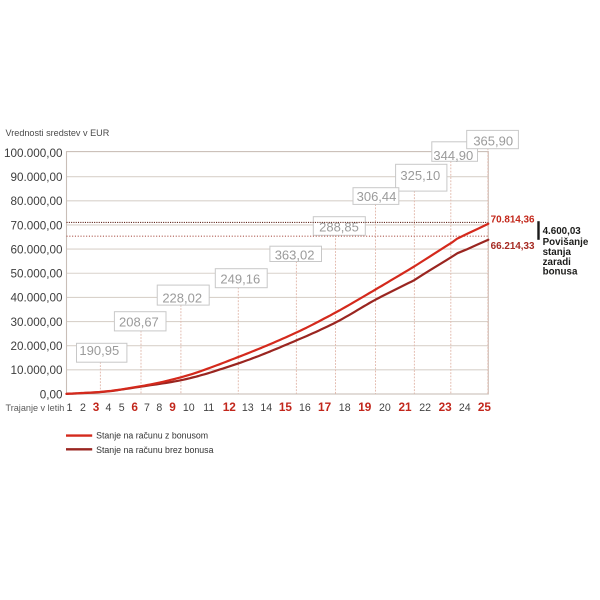  Describe the element at coordinates (152, 435) in the screenshot. I see `svg-text: Stanje na računu z bonusom` at that location.